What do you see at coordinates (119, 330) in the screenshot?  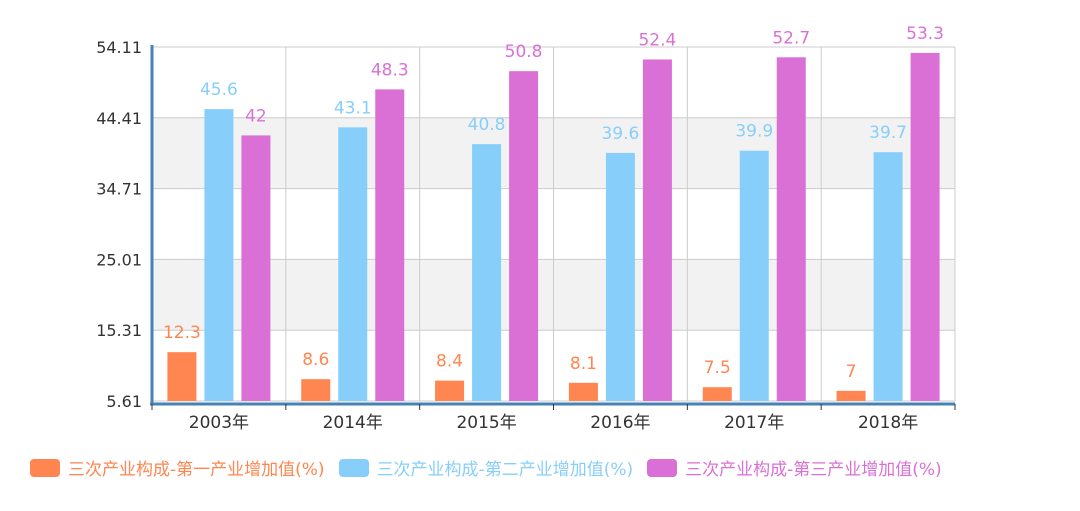 I see `y-tick-label: 15.31` at bounding box center [119, 330].